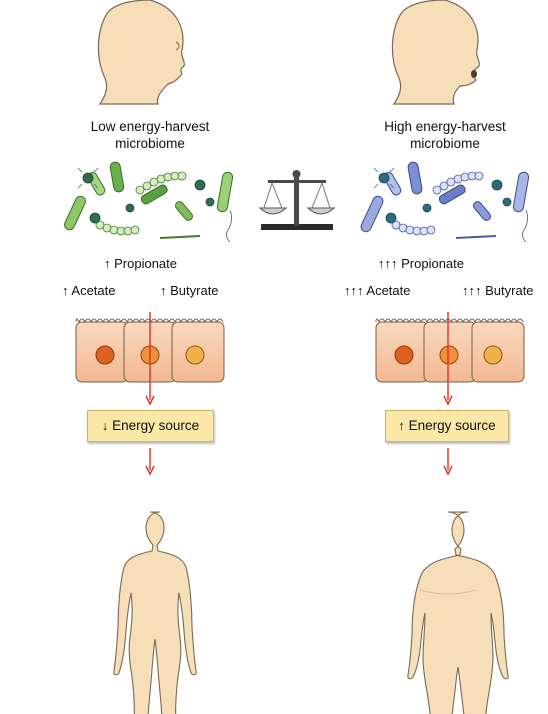 This screenshot has width=548, height=714. I want to click on left-butyrate: ↑ Butyrate, so click(189, 290).